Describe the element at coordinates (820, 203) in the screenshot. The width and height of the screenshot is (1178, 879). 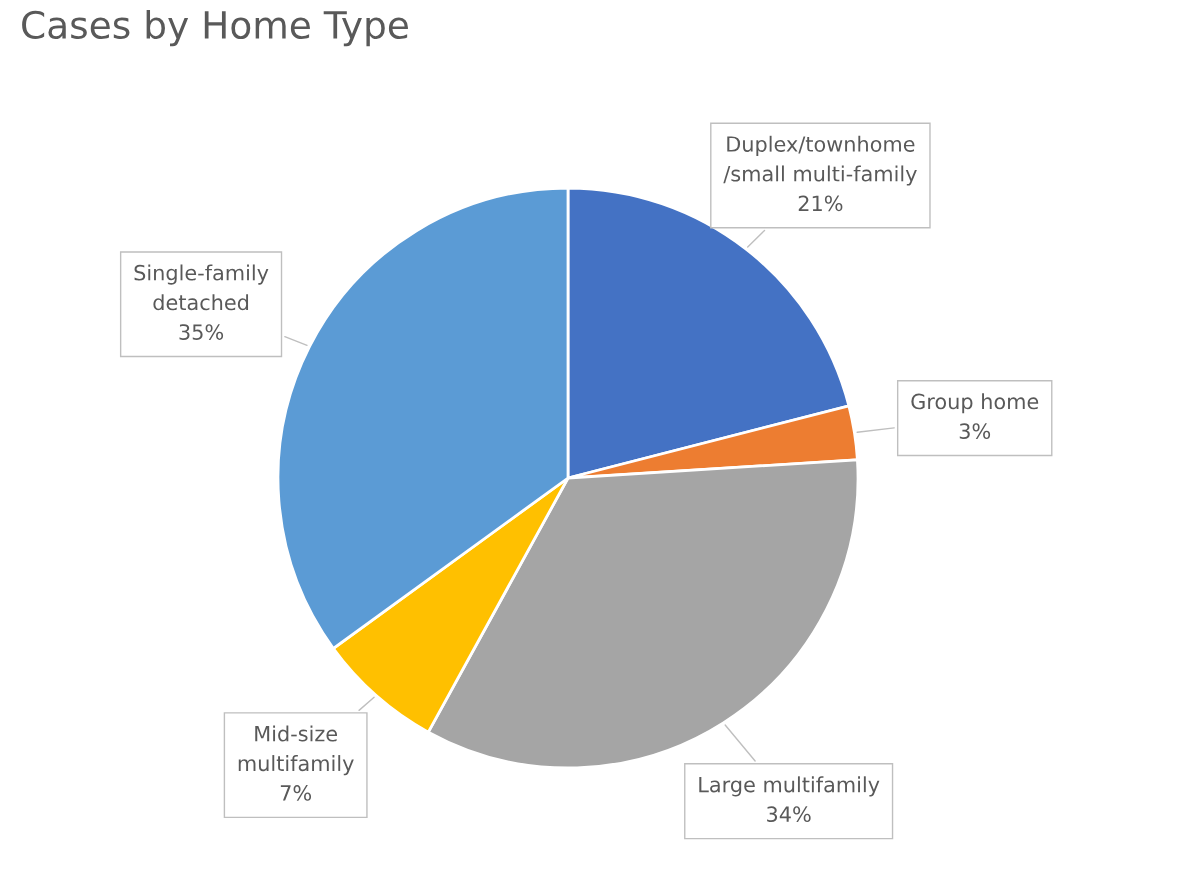
I see `data-label: 21%` at that location.